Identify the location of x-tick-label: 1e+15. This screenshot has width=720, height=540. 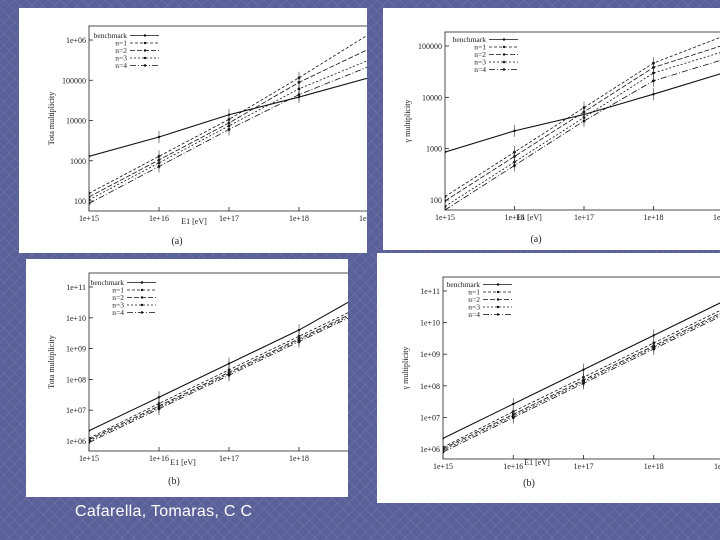
(443, 466).